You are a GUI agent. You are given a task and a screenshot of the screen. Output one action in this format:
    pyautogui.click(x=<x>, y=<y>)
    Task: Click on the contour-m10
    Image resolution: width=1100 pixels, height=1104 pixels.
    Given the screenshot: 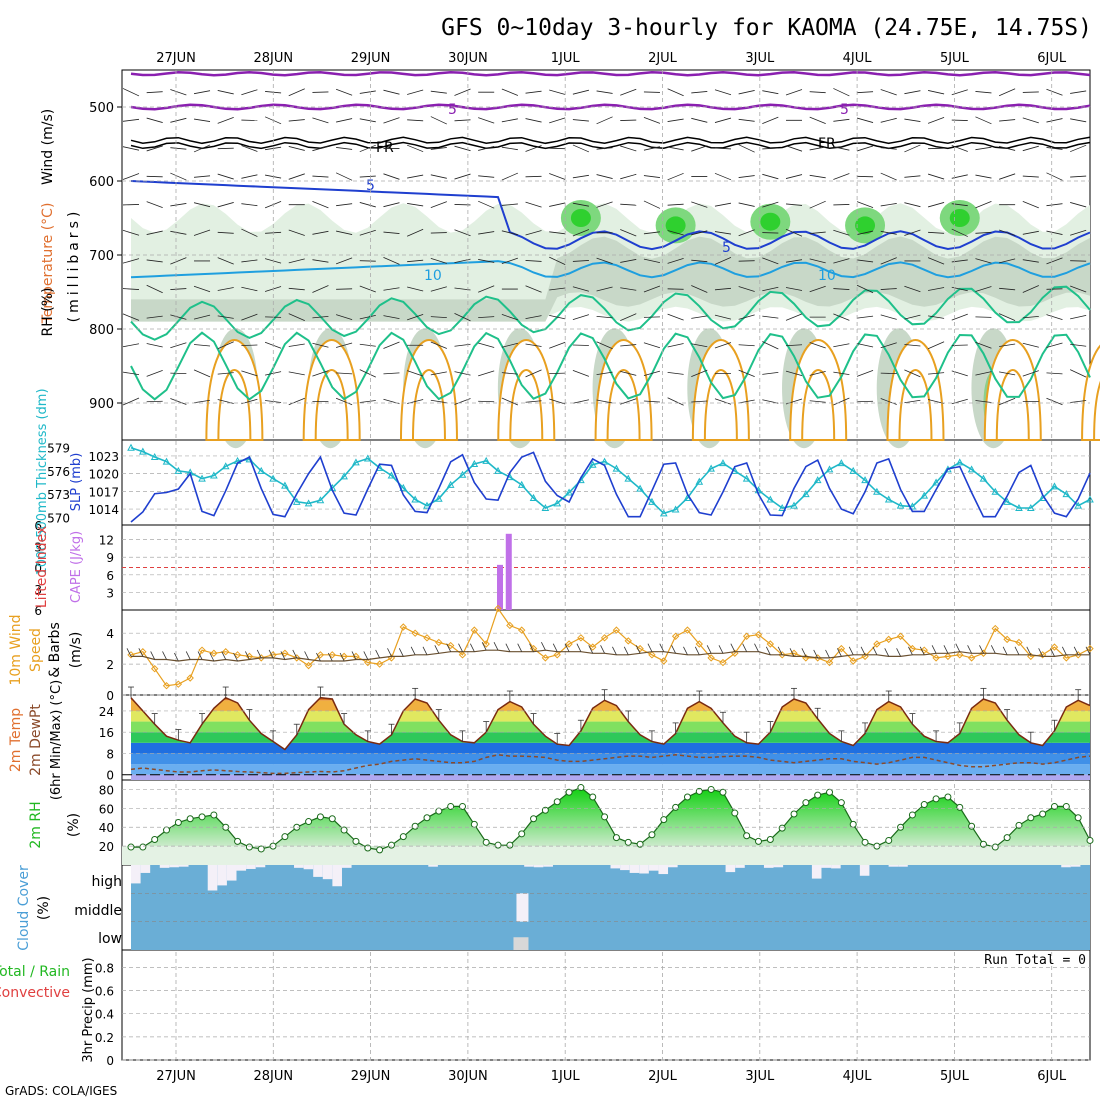 What is the action you would take?
    pyautogui.click(x=610, y=73)
    